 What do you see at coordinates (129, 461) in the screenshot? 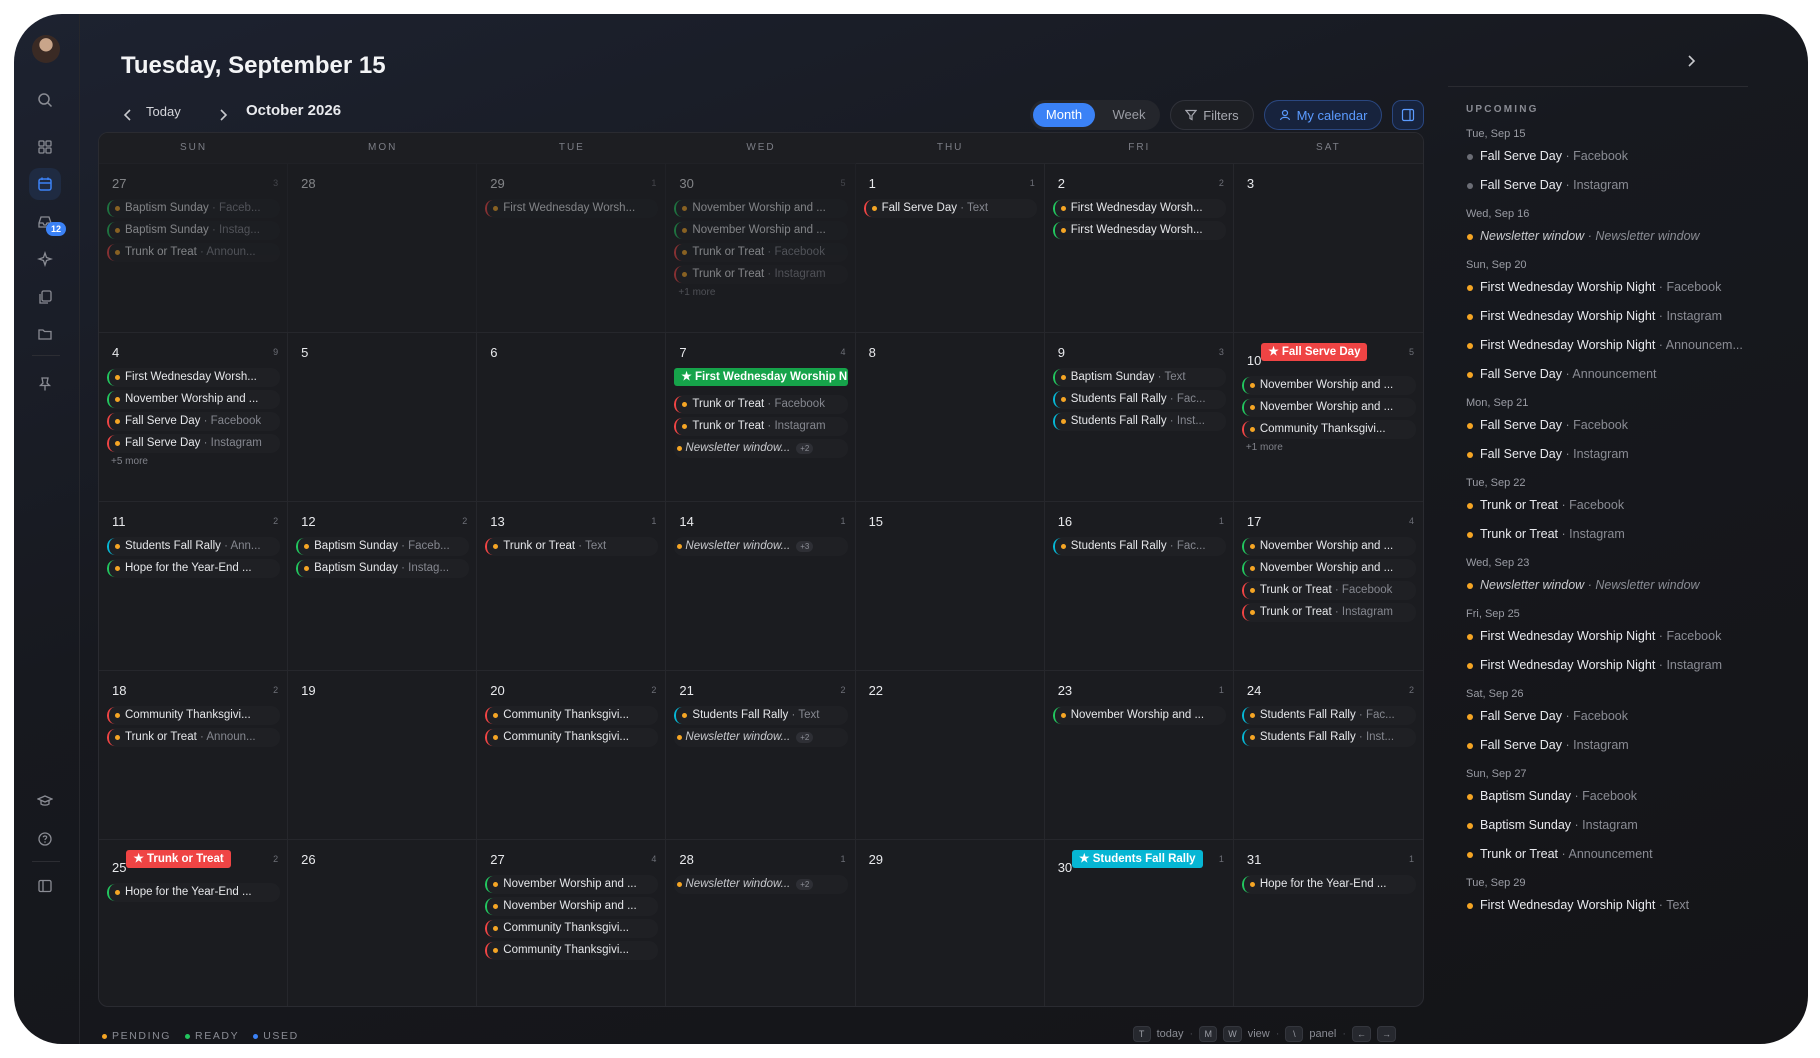
I see `more-events-link: +5 more` at bounding box center [129, 461].